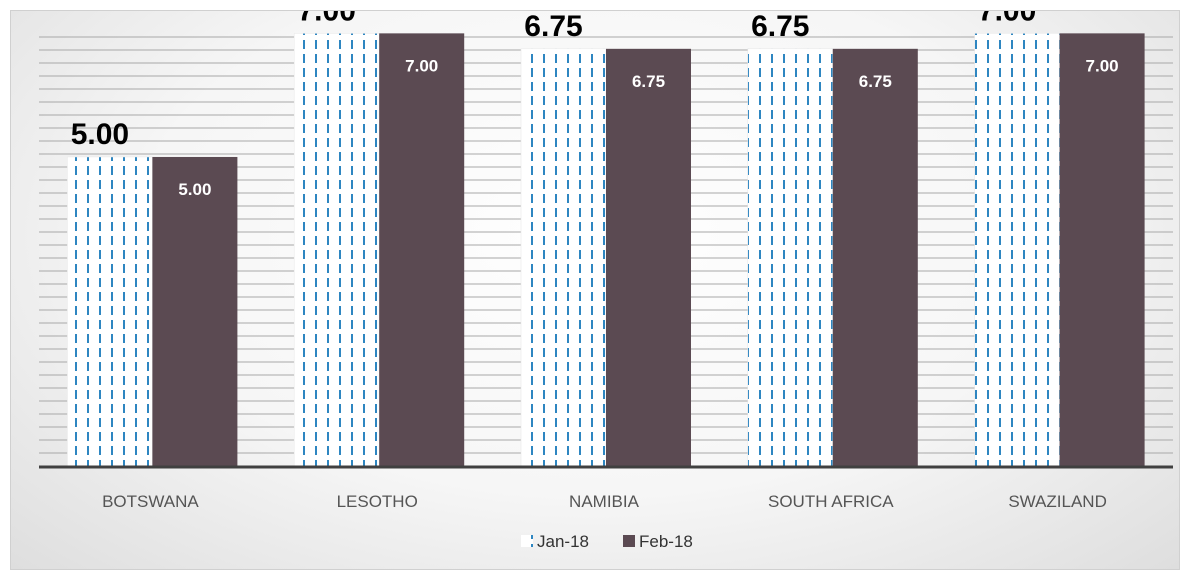 The width and height of the screenshot is (1192, 579). I want to click on x-tick-label: SWAZILAND, so click(1057, 501).